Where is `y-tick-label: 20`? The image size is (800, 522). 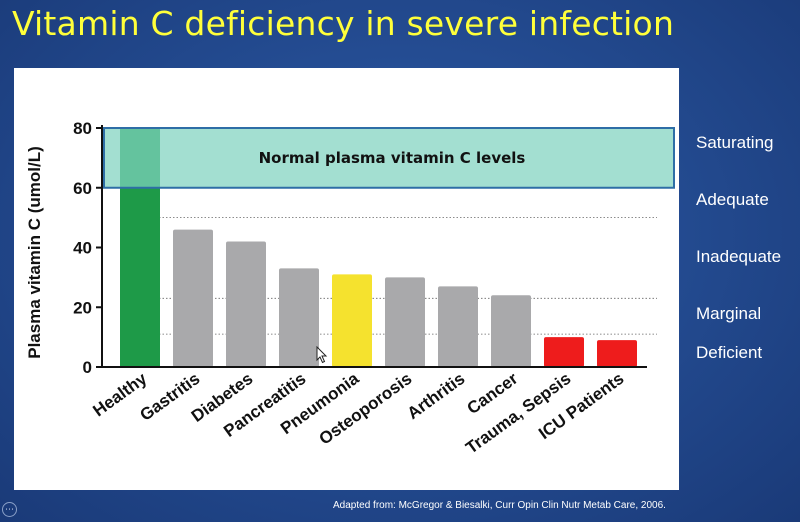
y-tick-label: 20 is located at coordinates (82, 307).